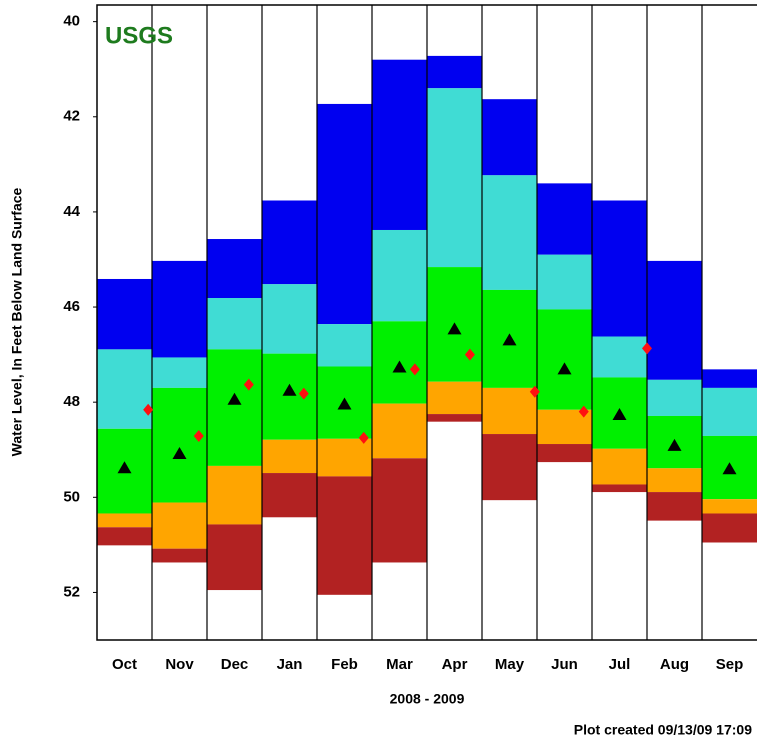 This screenshot has width=757, height=748. Describe the element at coordinates (730, 664) in the screenshot. I see `x-tick-label: Sep` at that location.